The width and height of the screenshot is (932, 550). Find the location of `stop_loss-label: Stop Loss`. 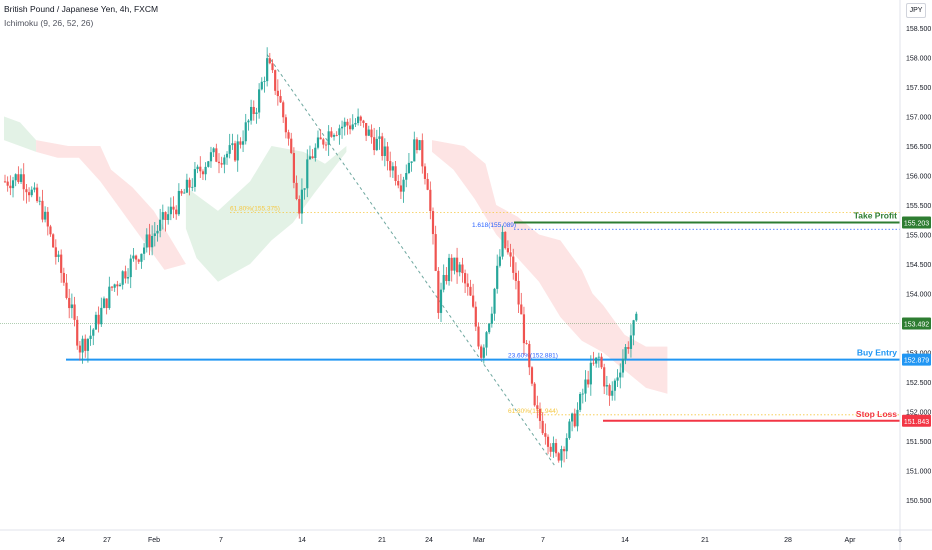

stop_loss-label: Stop Loss is located at coordinates (876, 414).